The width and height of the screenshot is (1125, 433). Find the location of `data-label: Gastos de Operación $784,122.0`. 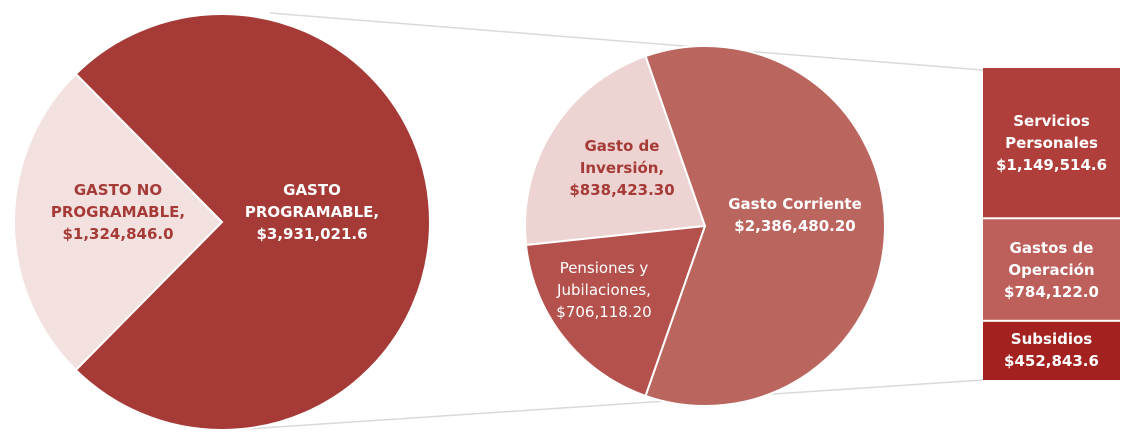

data-label: Gastos de Operación $784,122.0 is located at coordinates (1051, 270).